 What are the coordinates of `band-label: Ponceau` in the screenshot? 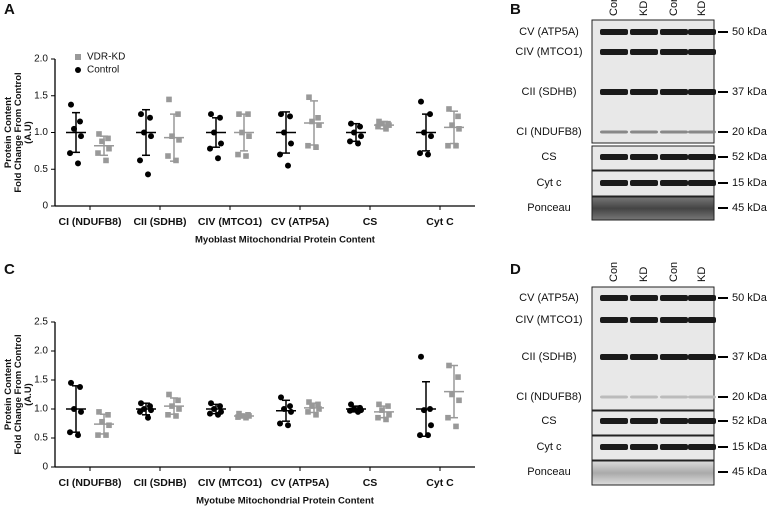 It's located at (548, 472).